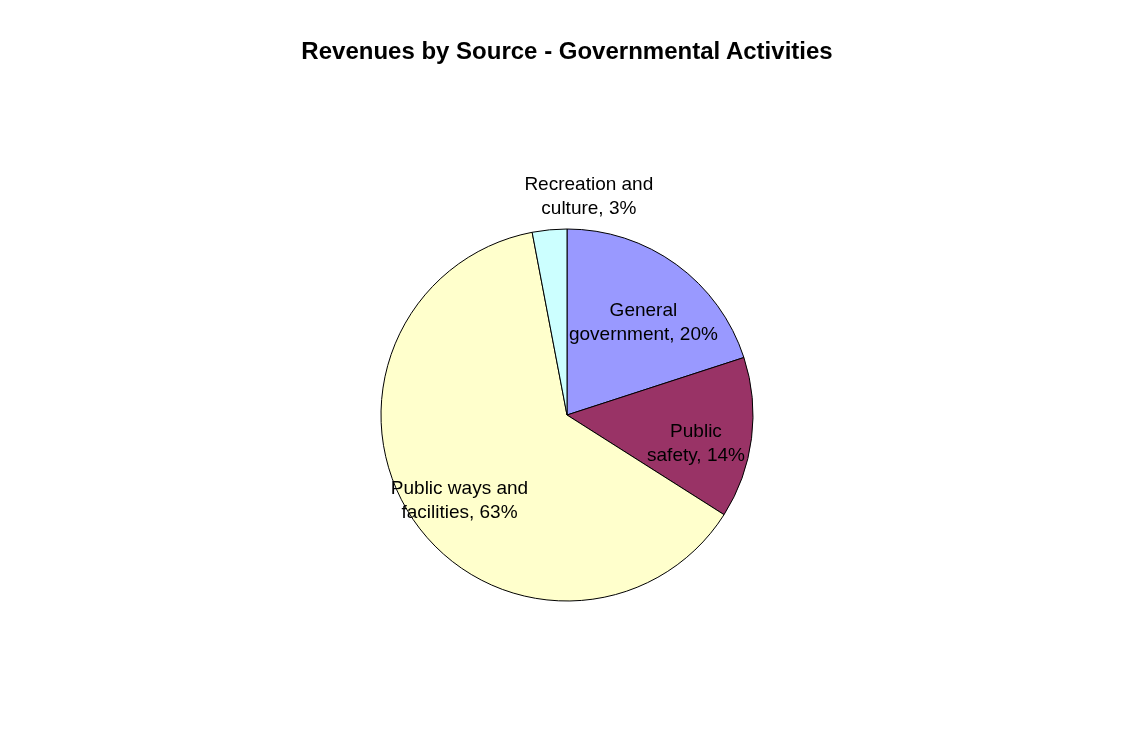 The width and height of the screenshot is (1134, 738). Describe the element at coordinates (459, 500) in the screenshot. I see `slice-label: Public ways and facilities, 63%` at that location.